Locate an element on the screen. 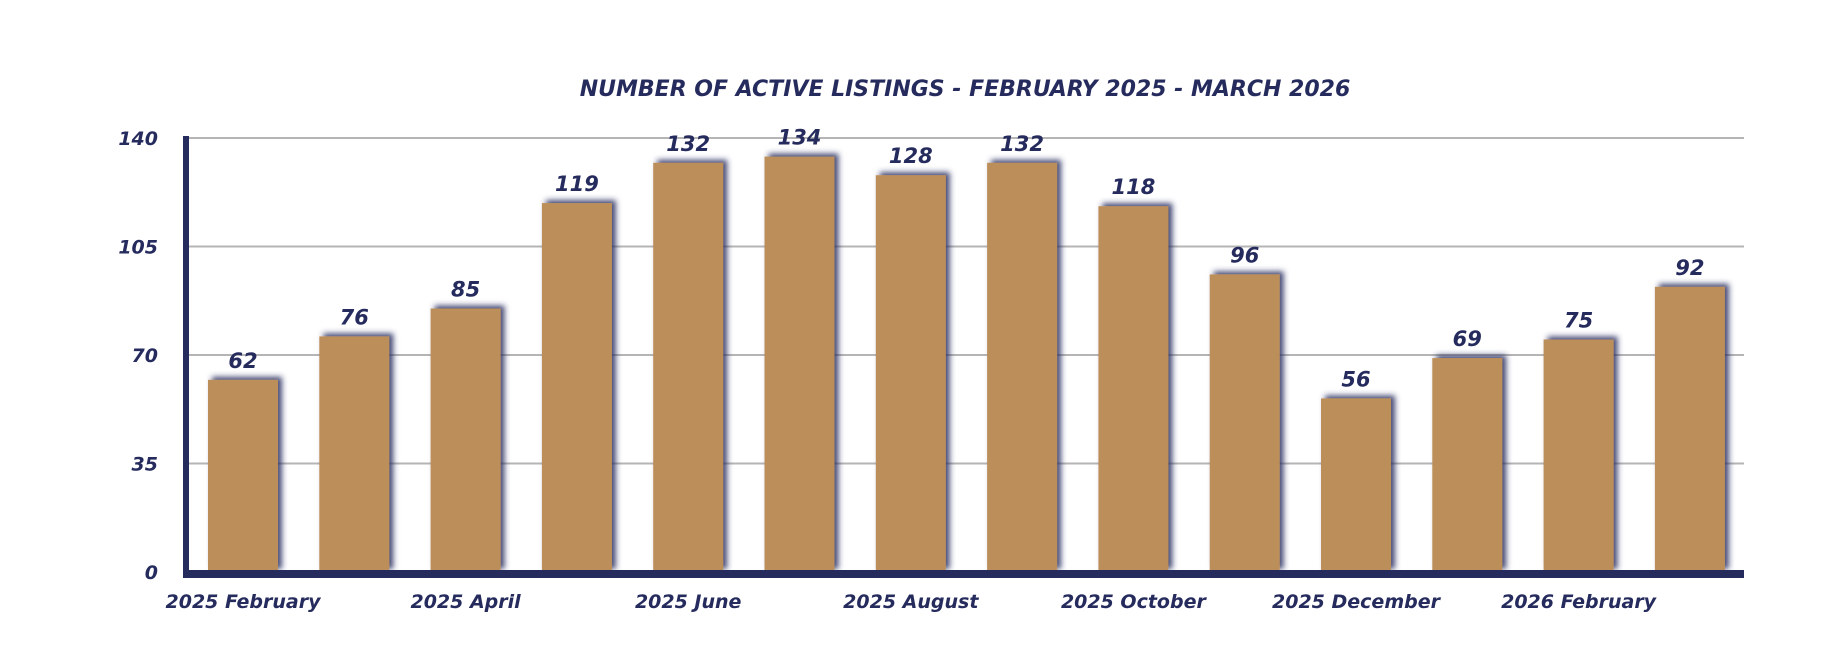 The image size is (1840, 668). data-label: 56 is located at coordinates (1355, 379).